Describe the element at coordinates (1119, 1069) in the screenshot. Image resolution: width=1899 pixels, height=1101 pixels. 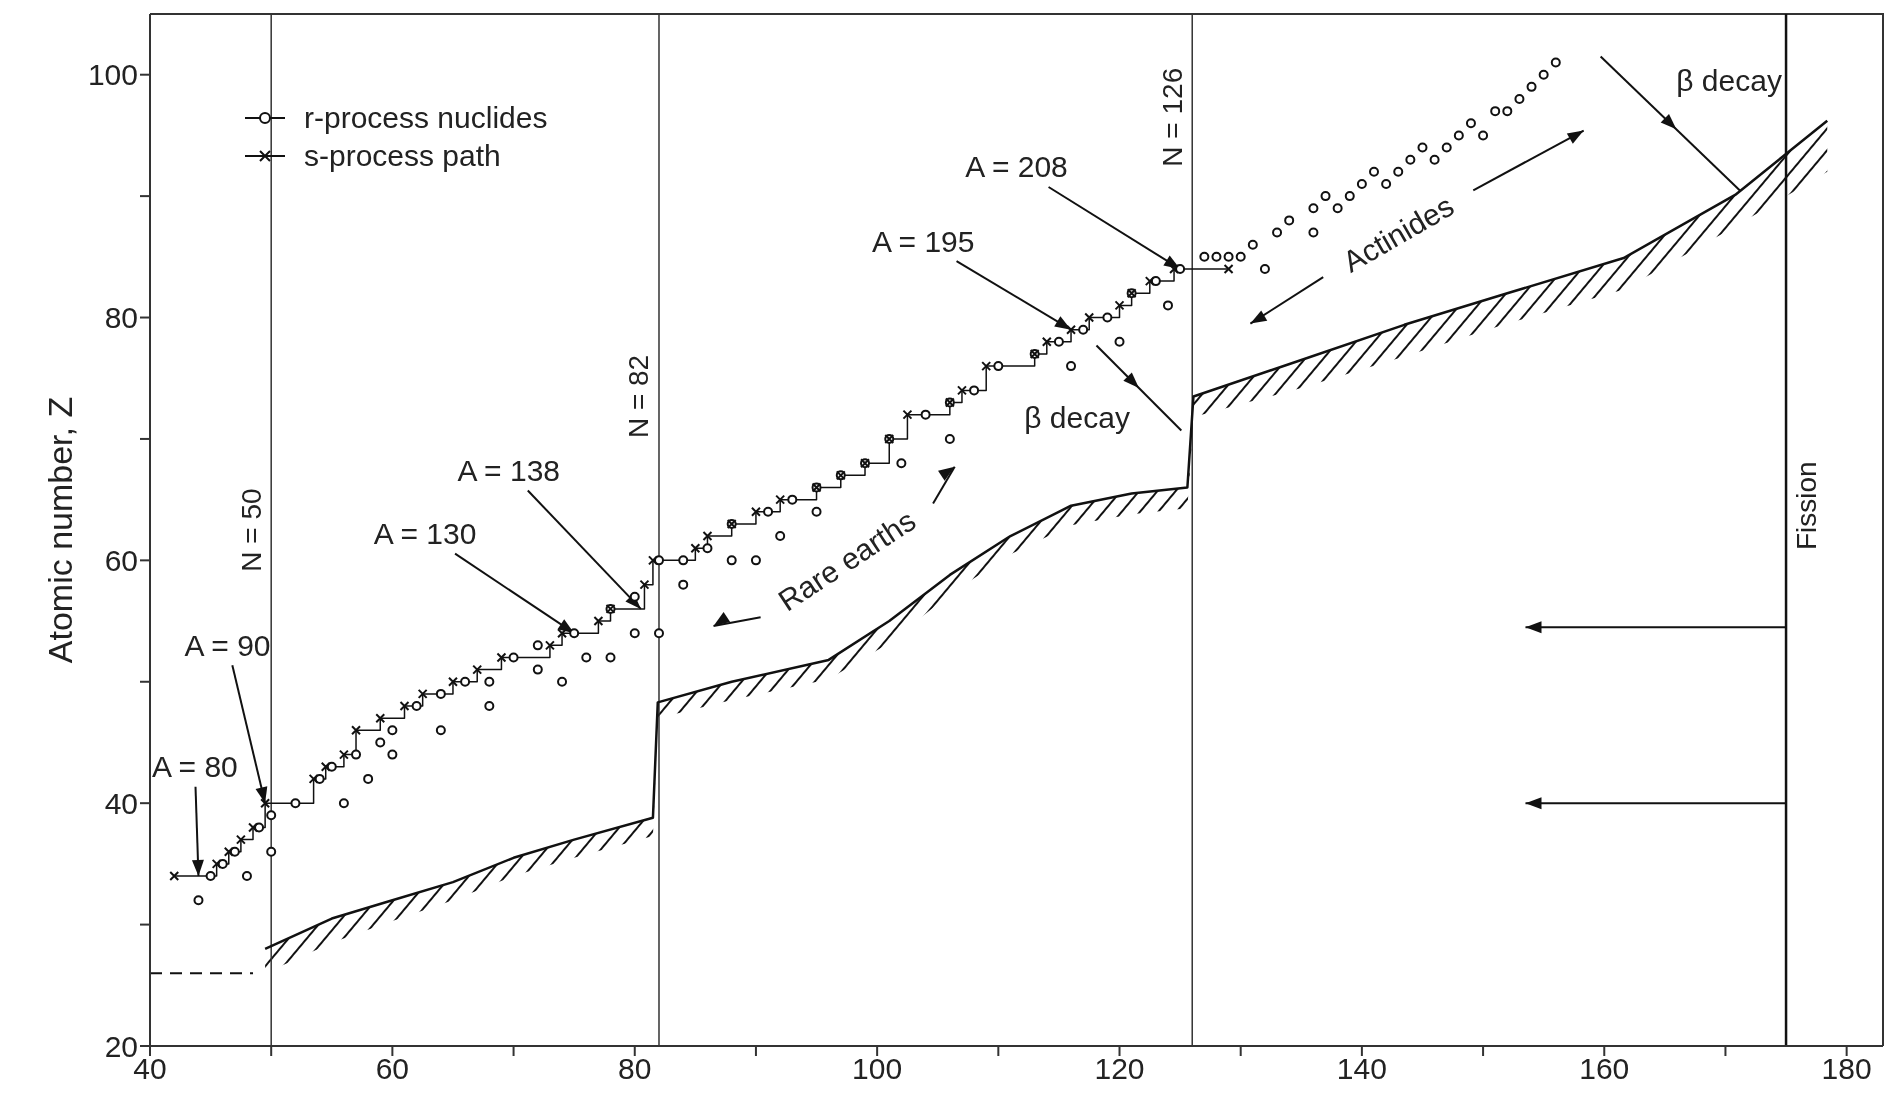
I see `x-tick-label: 120` at that location.